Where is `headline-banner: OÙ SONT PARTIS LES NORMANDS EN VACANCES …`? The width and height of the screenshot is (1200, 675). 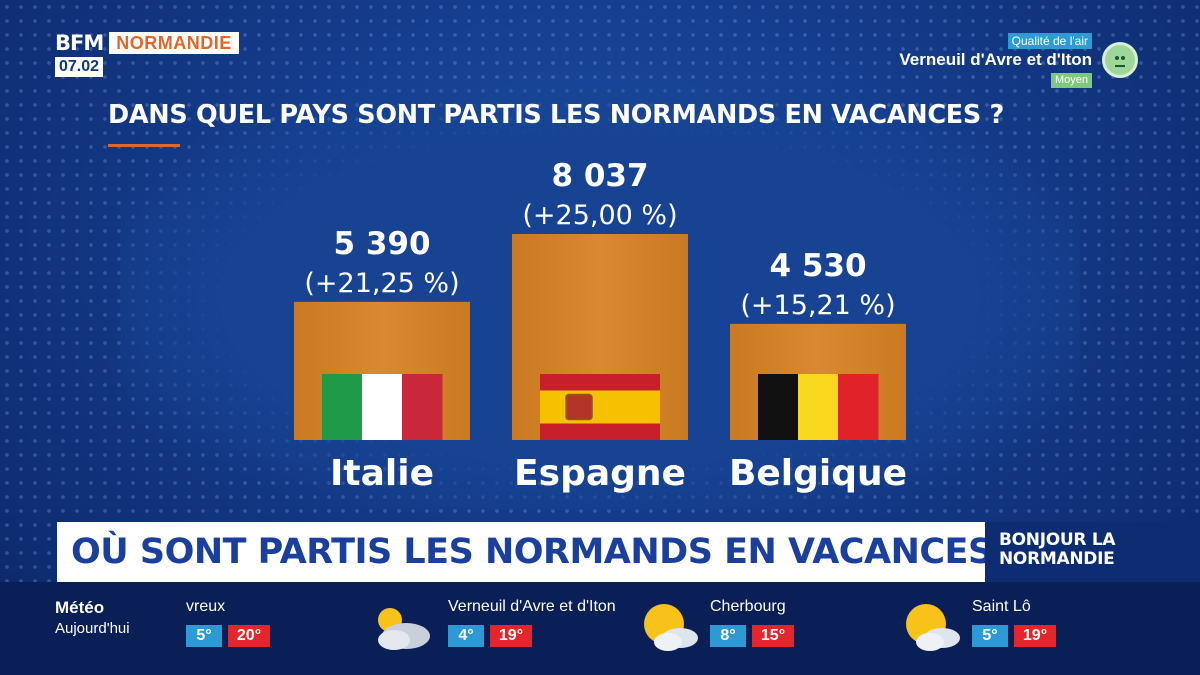
headline-banner: OÙ SONT PARTIS LES NORMANDS EN VACANCES … is located at coordinates (541, 552).